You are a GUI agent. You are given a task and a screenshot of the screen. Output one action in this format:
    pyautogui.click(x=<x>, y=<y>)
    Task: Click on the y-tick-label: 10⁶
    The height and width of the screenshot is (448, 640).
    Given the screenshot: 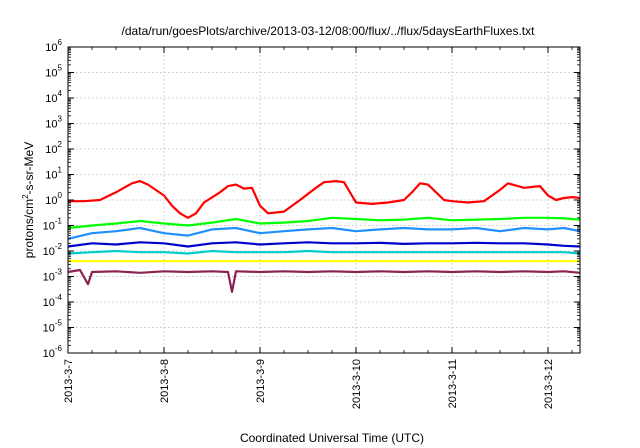 What is the action you would take?
    pyautogui.click(x=53, y=46)
    